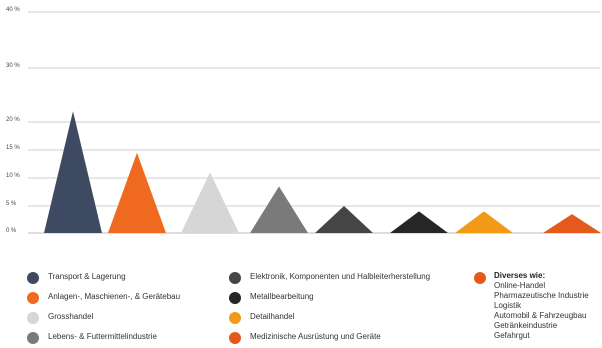  I want to click on y-tick-label: 40 %, so click(13, 10).